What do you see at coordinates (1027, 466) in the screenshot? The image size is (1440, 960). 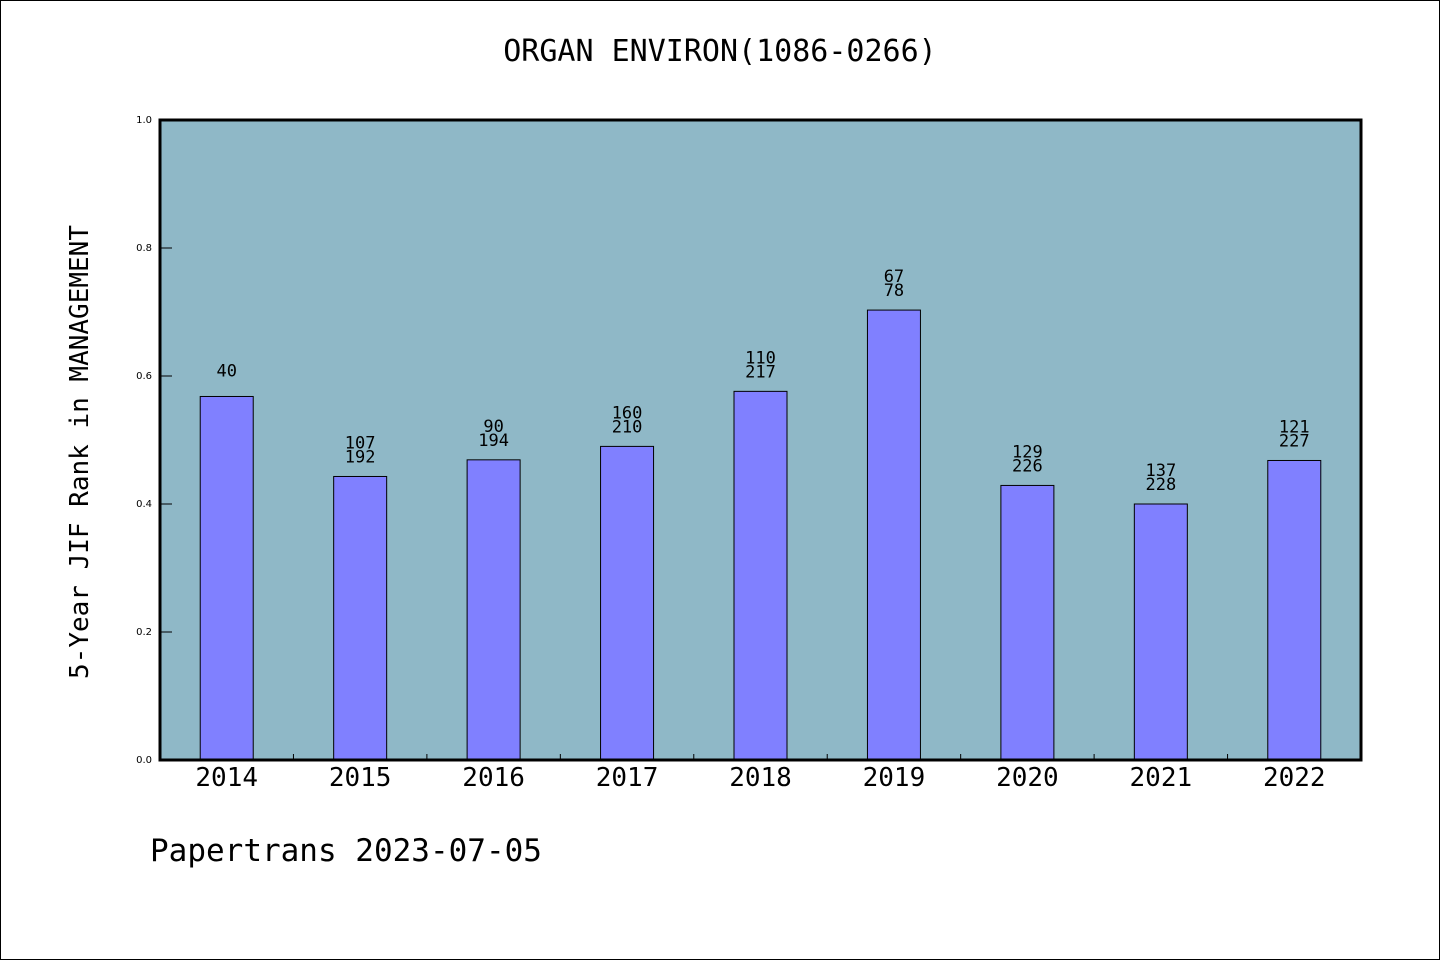 I see `bar-value-label: 226` at bounding box center [1027, 466].